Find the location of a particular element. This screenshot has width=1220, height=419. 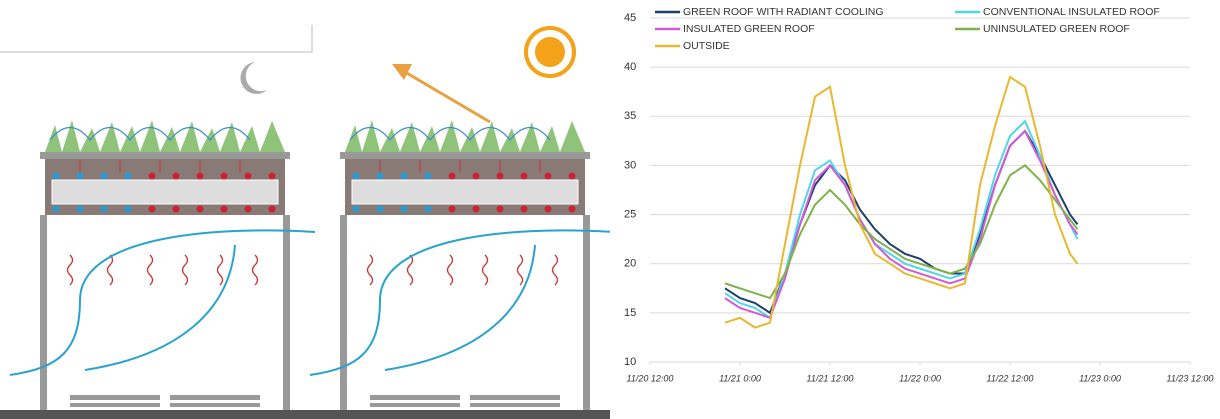

y-tick-label: 15 is located at coordinates (630, 313).